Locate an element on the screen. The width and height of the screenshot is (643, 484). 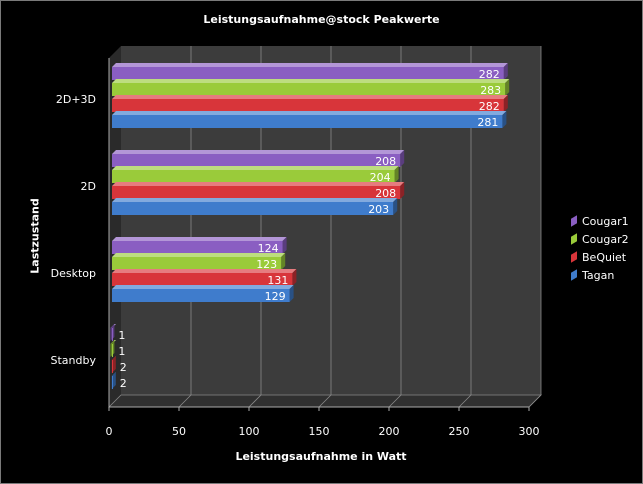
data-label: 129 is located at coordinates (275, 296).